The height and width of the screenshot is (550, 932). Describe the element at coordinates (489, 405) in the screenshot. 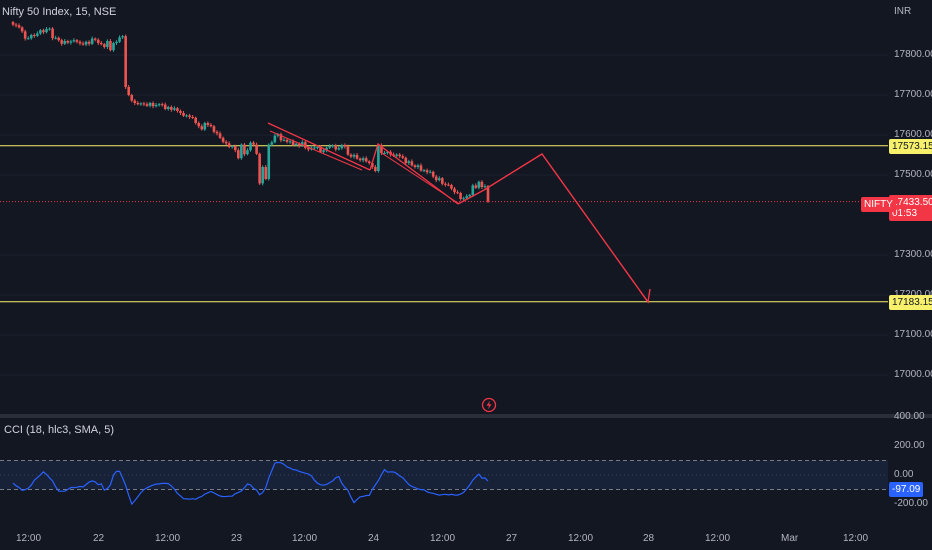

I see `lightning-bolt-icon` at that location.